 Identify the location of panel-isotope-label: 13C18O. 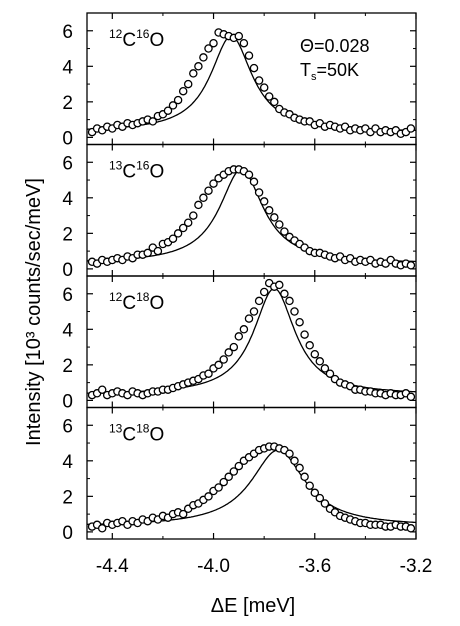
(136, 434).